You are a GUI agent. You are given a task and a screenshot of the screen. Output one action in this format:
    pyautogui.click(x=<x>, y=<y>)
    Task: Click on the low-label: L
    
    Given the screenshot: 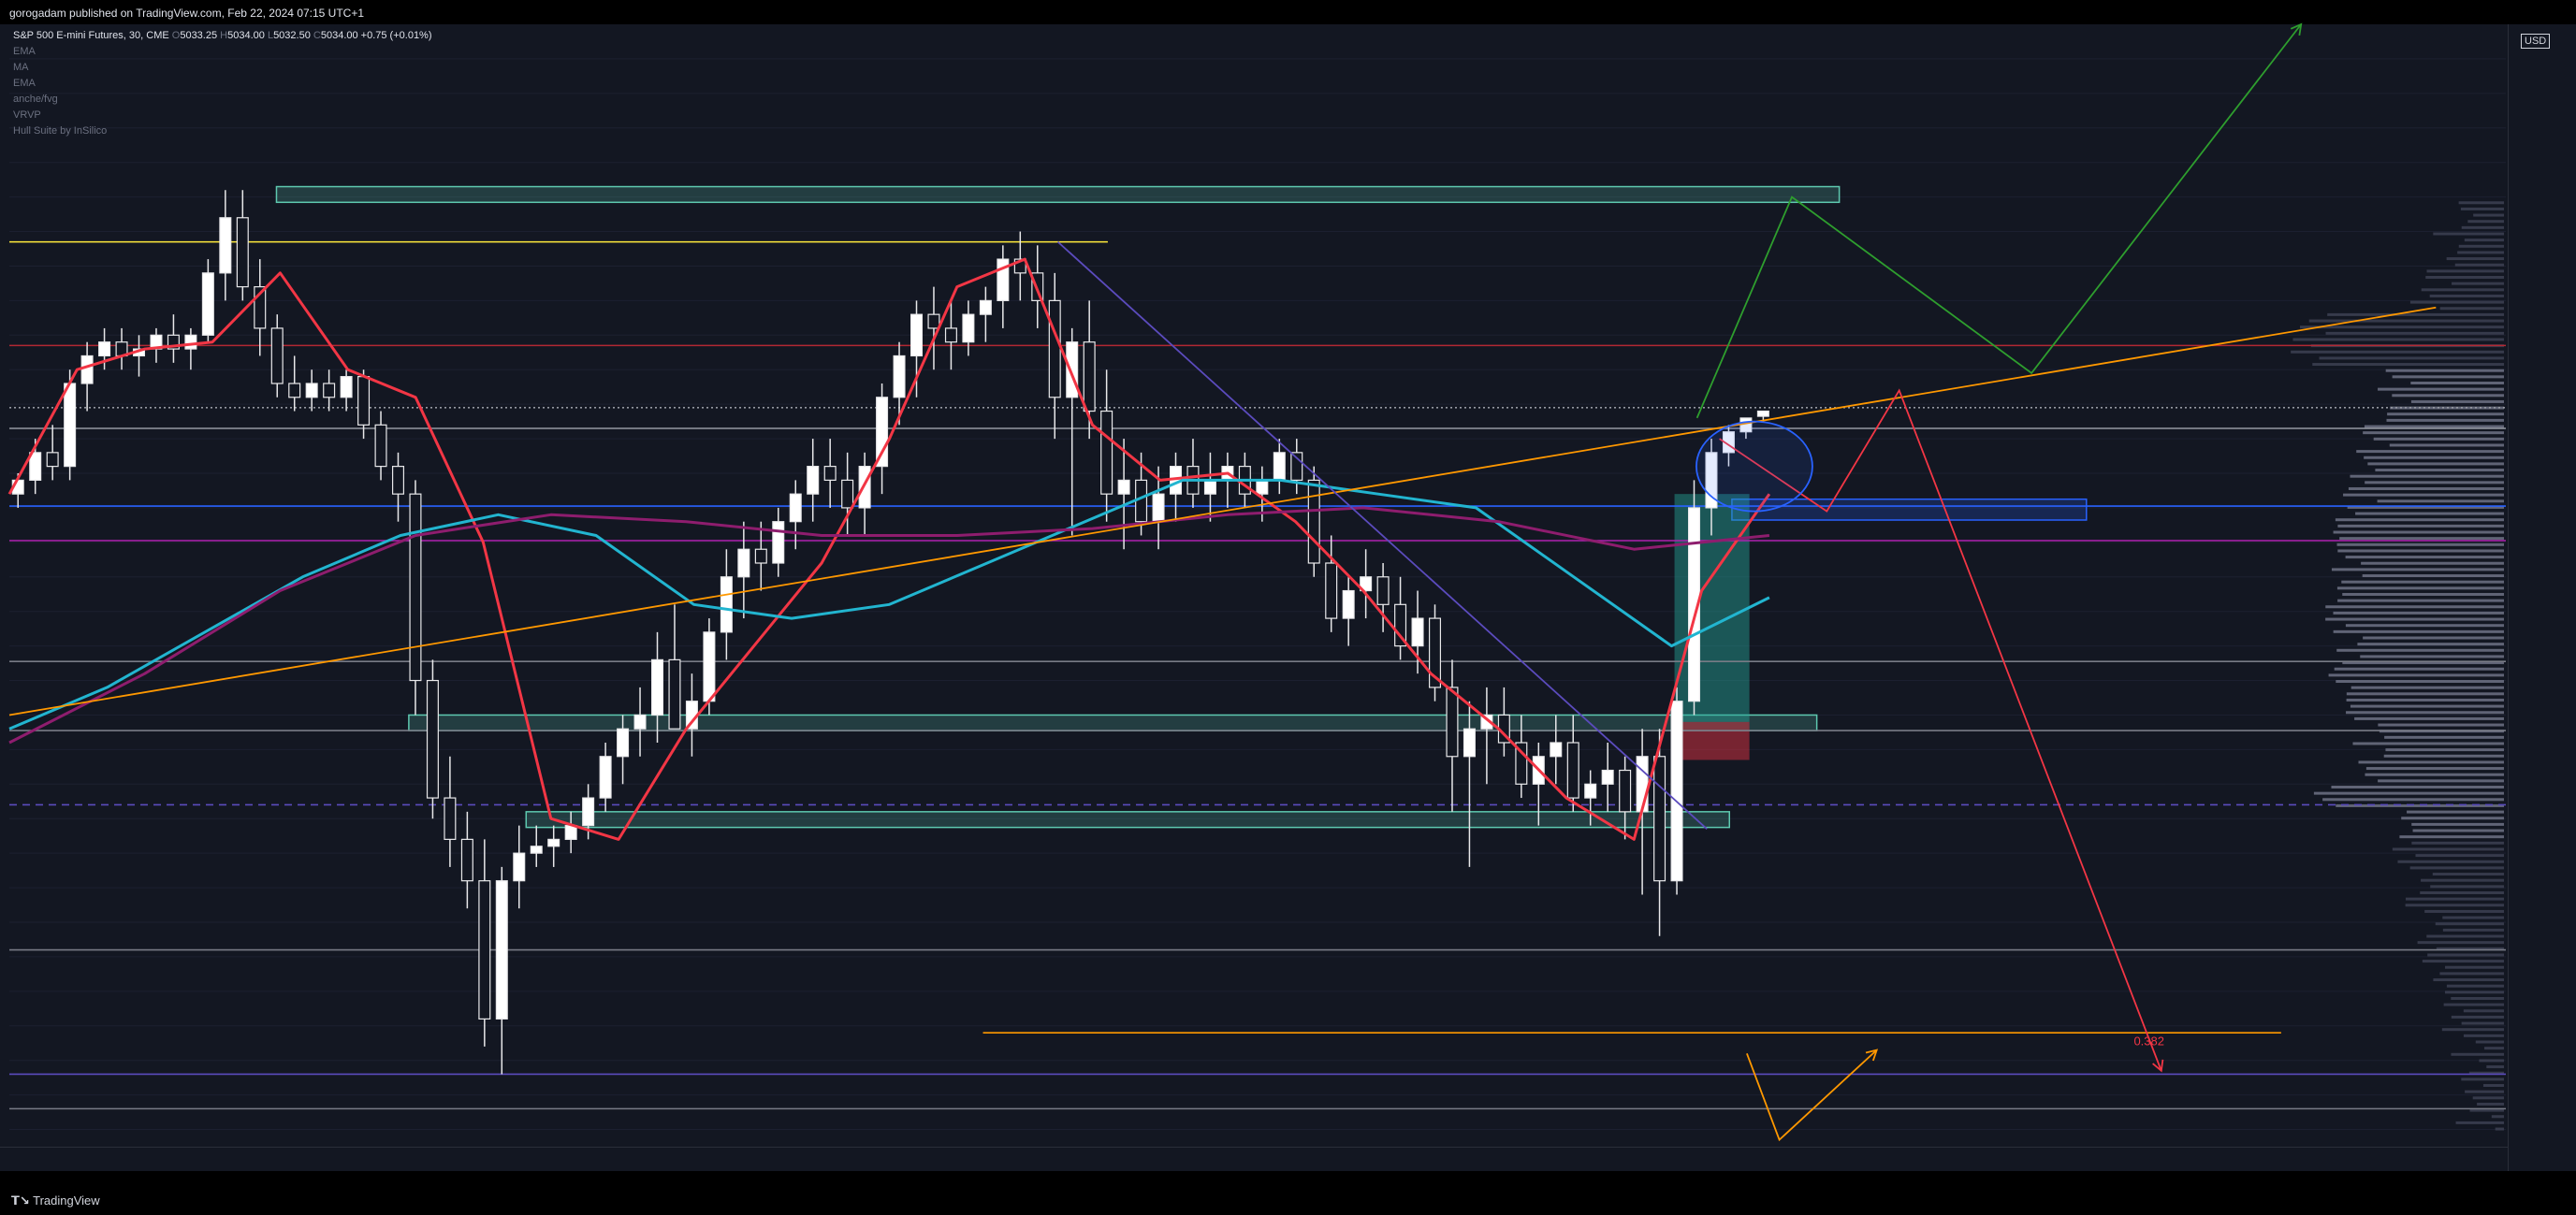 What is the action you would take?
    pyautogui.click(x=270, y=35)
    